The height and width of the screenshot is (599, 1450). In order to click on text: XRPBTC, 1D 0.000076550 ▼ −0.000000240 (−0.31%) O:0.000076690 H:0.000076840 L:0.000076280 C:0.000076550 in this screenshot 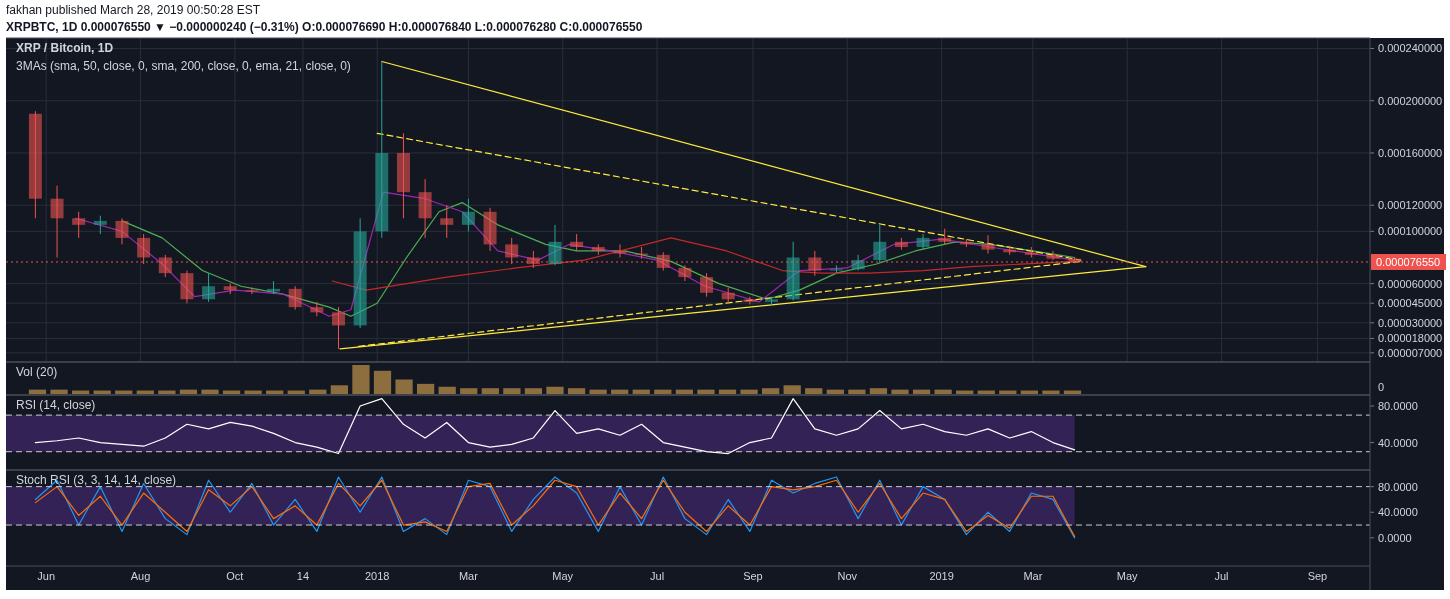, I will do `click(324, 27)`.